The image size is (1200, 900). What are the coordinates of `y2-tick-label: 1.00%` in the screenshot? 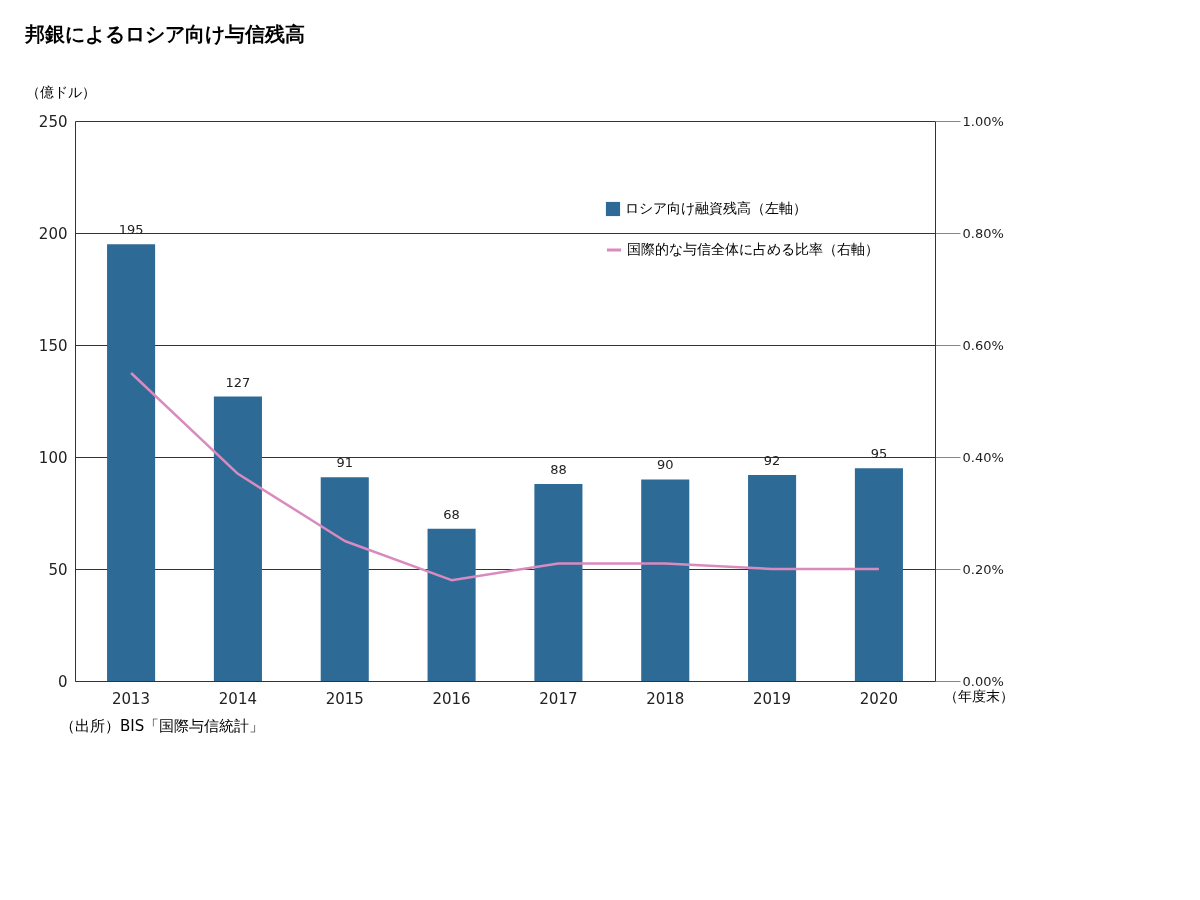 It's located at (983, 121).